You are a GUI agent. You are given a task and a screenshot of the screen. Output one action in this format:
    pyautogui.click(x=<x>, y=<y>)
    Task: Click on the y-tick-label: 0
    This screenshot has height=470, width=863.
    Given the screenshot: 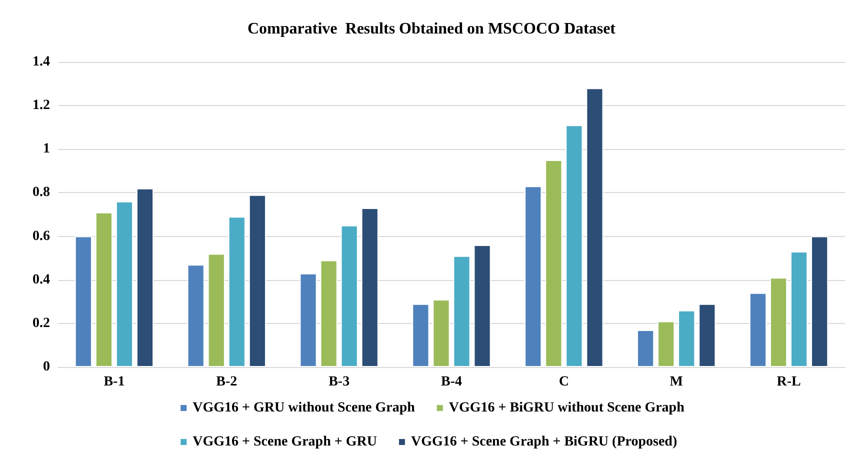 What is the action you would take?
    pyautogui.click(x=46, y=367)
    